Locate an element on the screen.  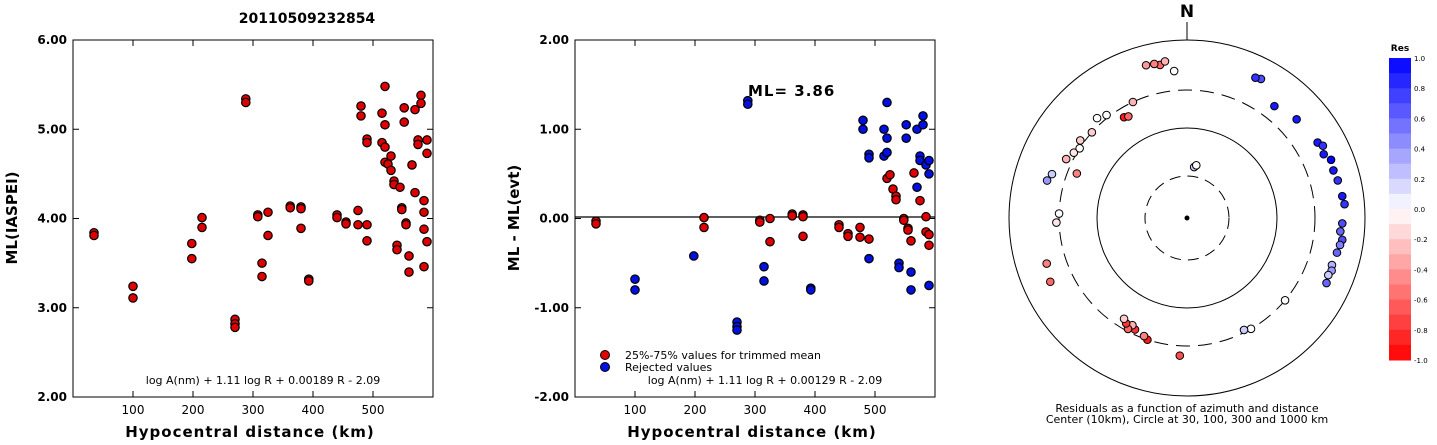
panel1-ylabel: ML(IASPEI) is located at coordinates (12, 217).